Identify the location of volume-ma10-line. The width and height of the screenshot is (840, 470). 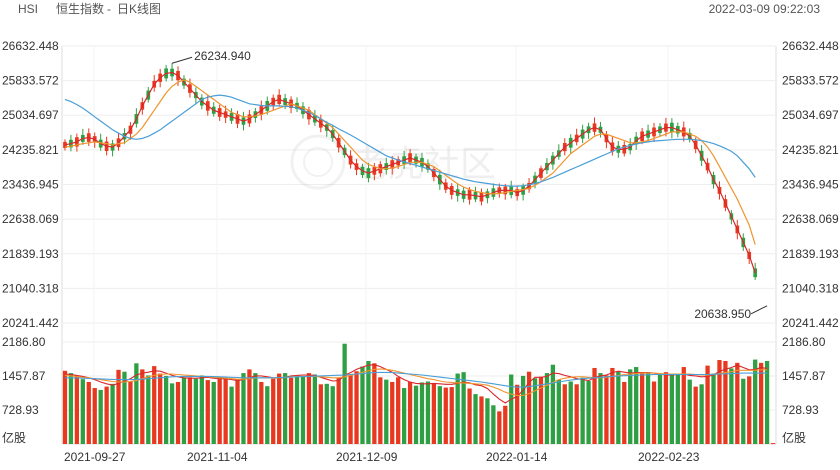
(416, 382).